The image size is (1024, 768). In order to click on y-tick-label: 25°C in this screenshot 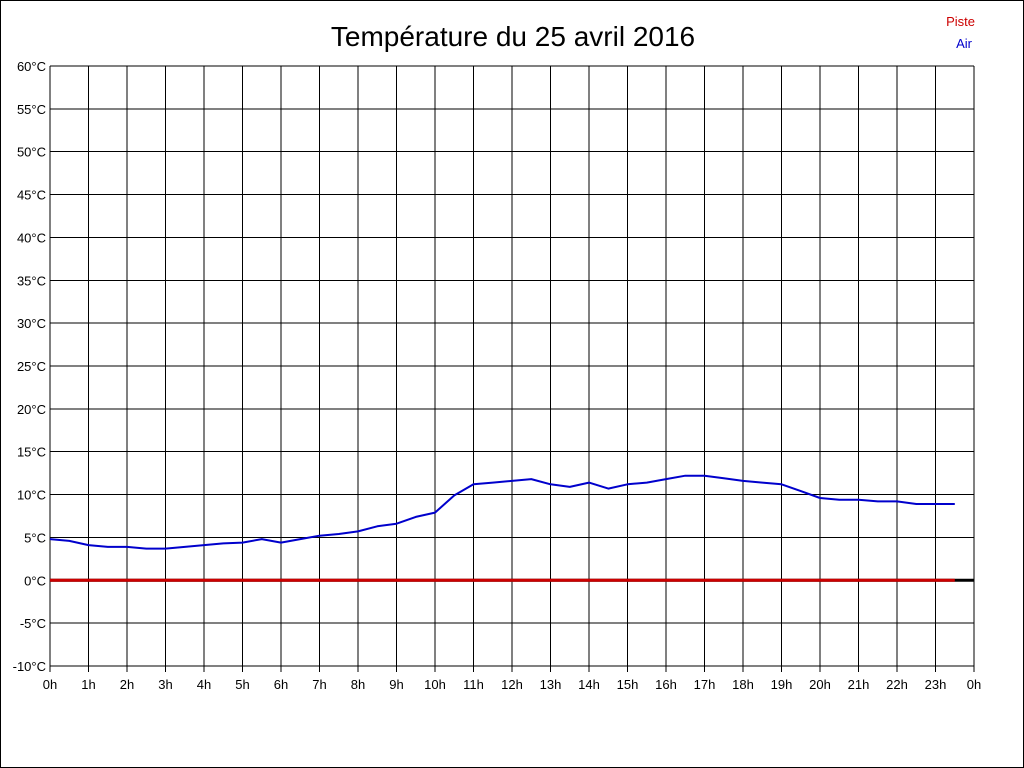, I will do `click(31, 366)`.